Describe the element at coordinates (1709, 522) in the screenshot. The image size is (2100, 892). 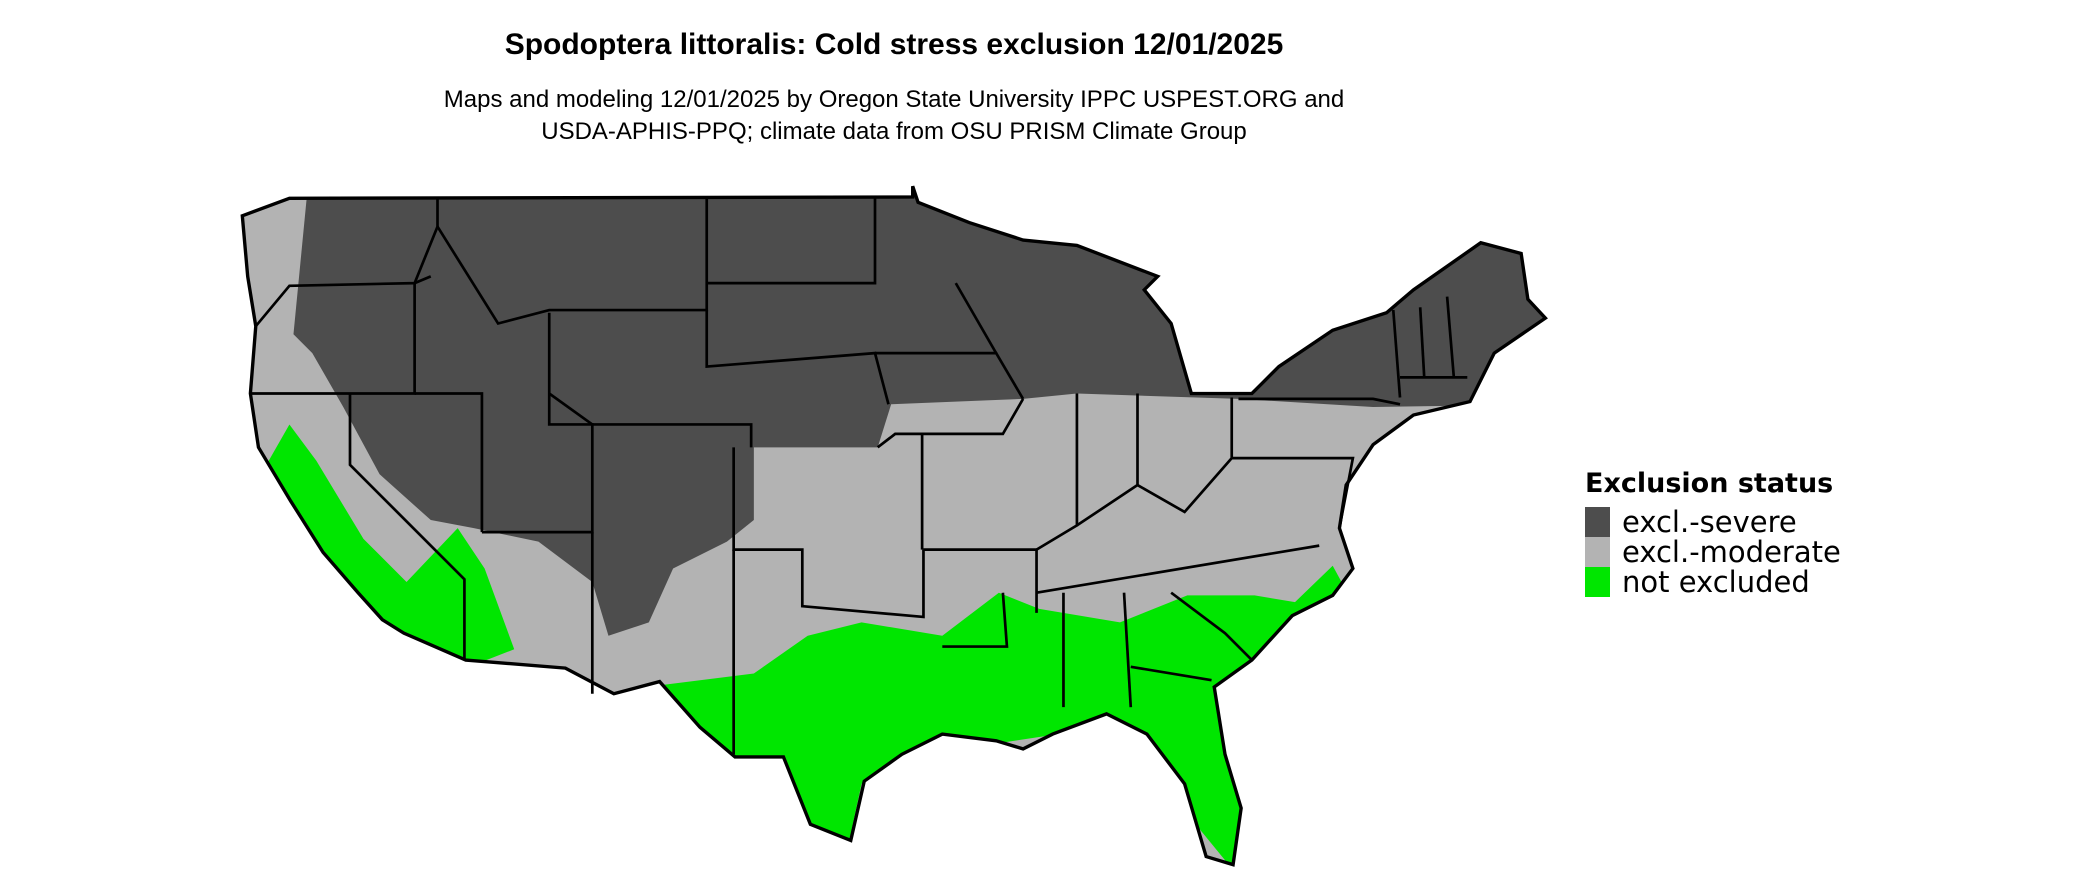
I see `legend-label: excl.-severe` at that location.